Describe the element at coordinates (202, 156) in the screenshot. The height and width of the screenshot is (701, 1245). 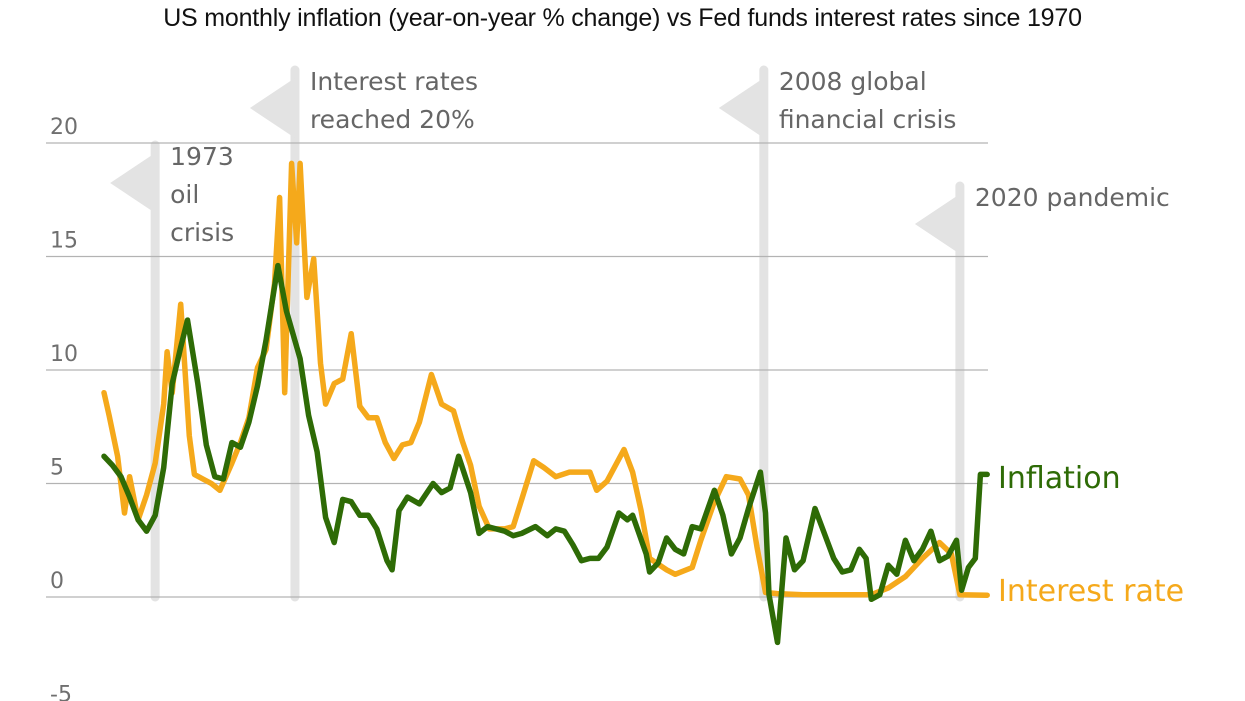
I see `annotation-label: 1973` at that location.